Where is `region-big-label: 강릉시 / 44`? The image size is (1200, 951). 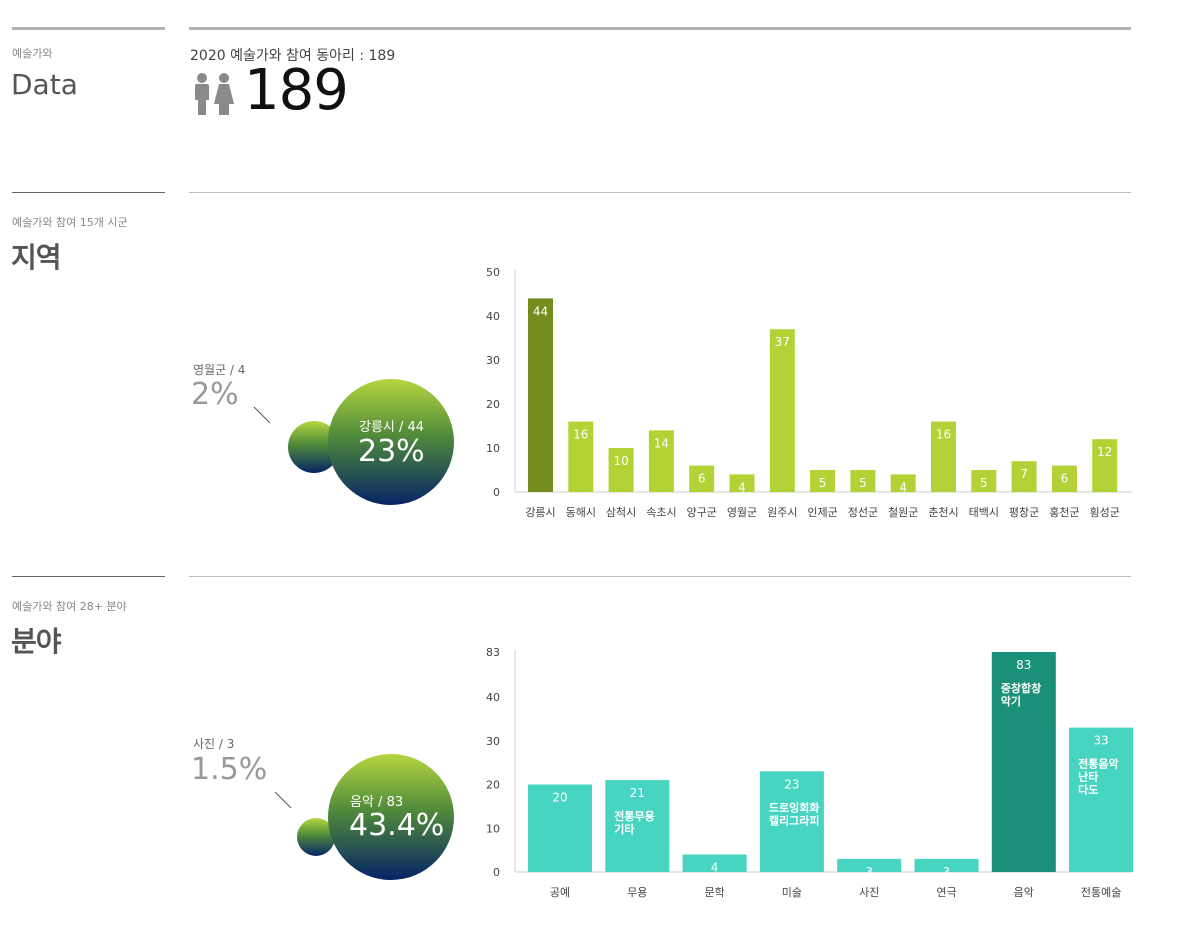 region-big-label: 강릉시 / 44 is located at coordinates (392, 427).